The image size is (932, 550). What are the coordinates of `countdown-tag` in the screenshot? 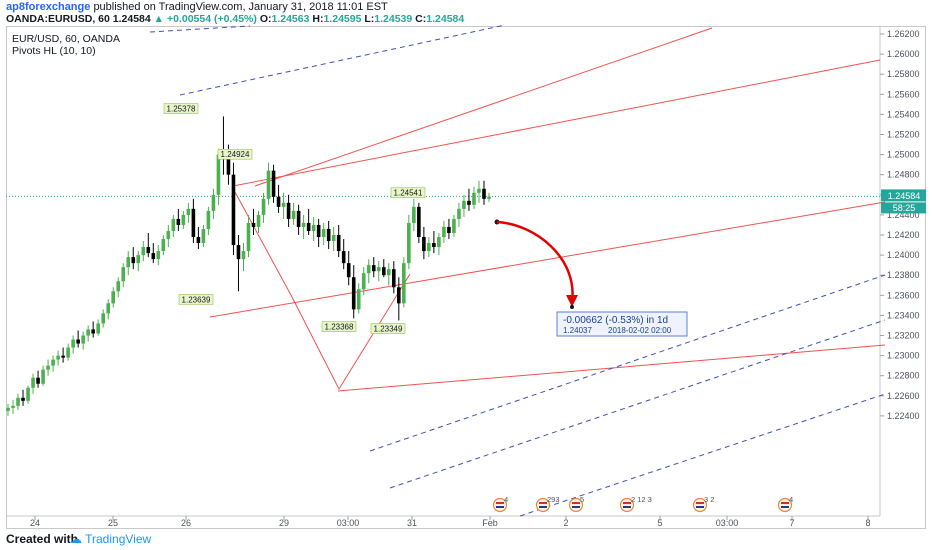 It's located at (903, 208).